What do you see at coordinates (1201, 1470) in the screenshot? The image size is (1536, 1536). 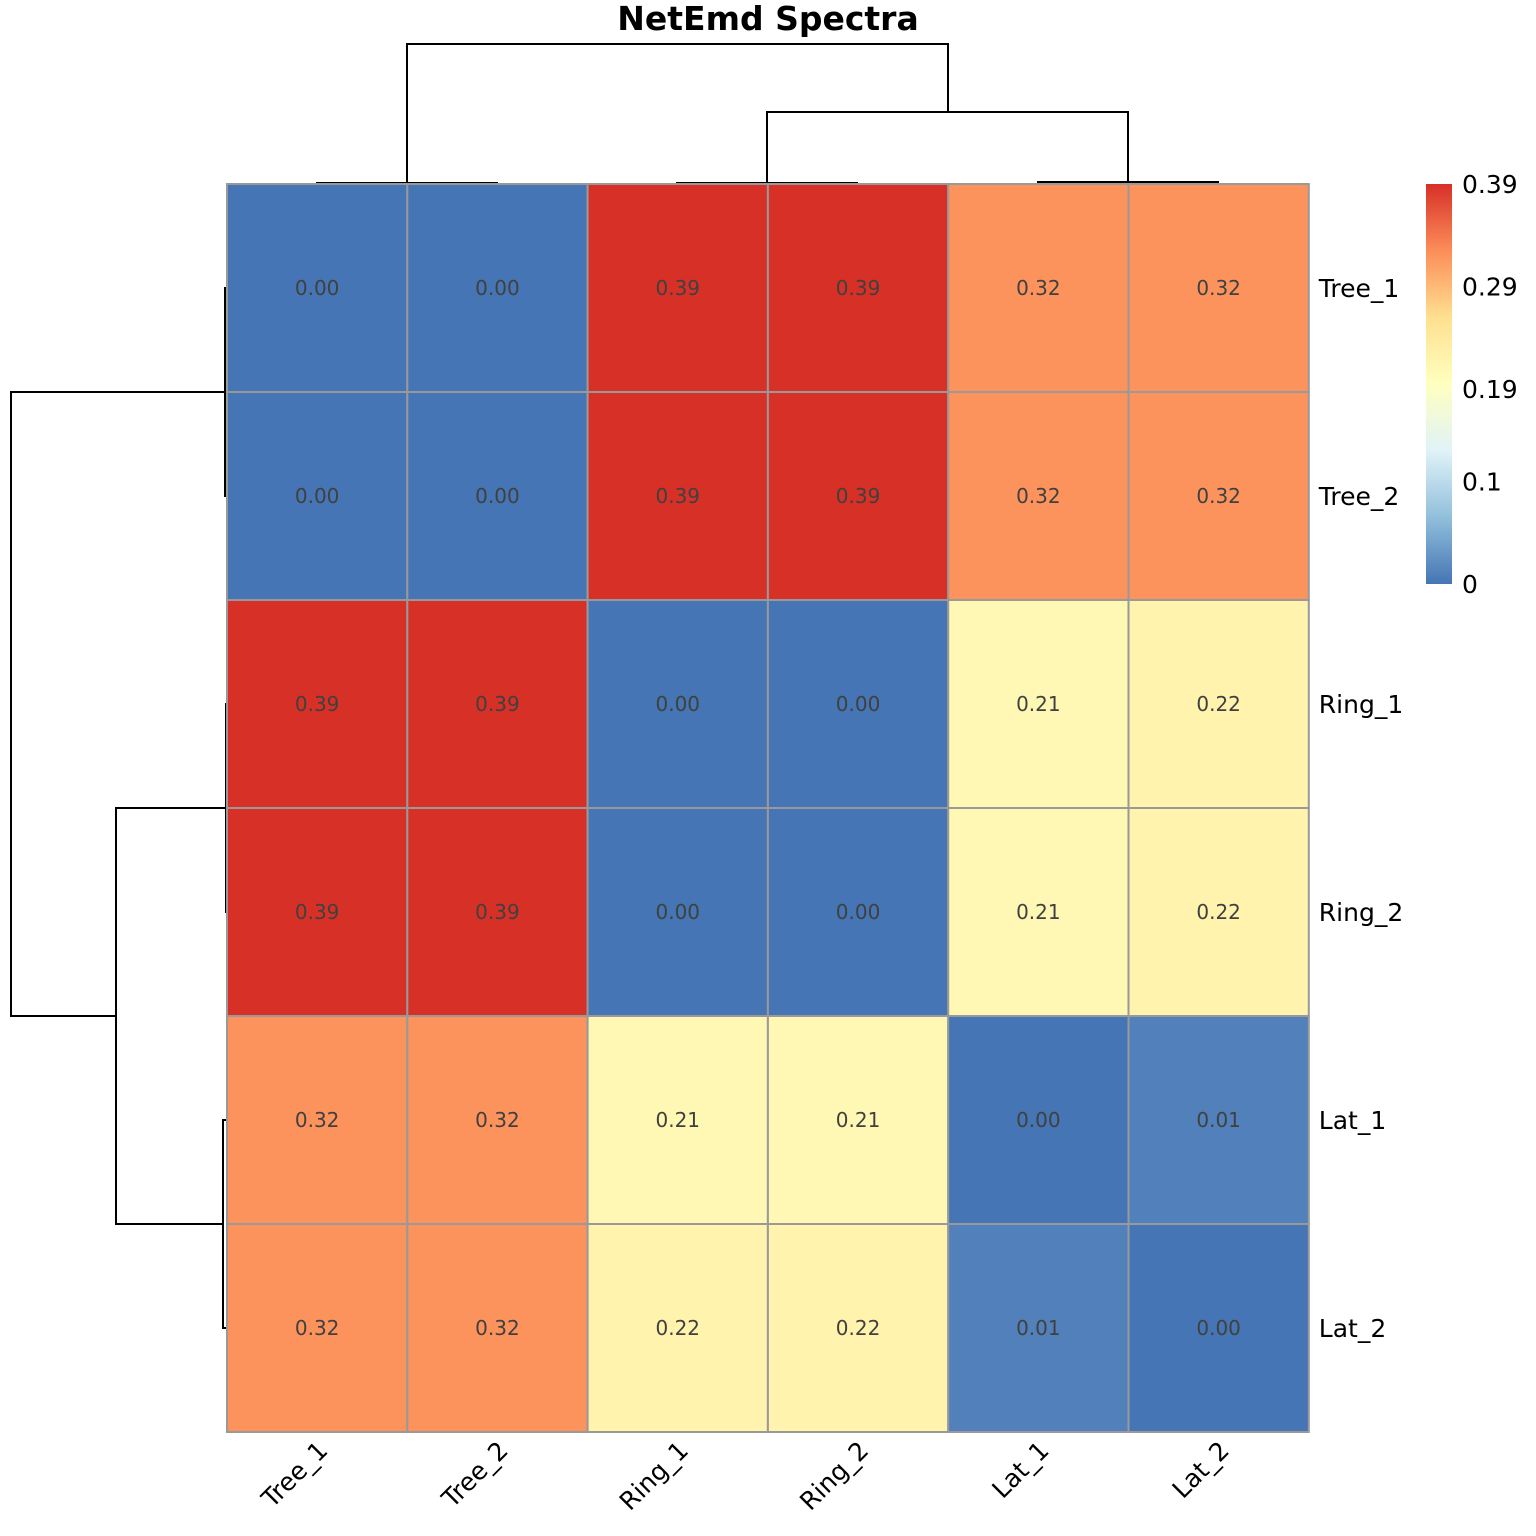 I see `column-label: Lat_2` at bounding box center [1201, 1470].